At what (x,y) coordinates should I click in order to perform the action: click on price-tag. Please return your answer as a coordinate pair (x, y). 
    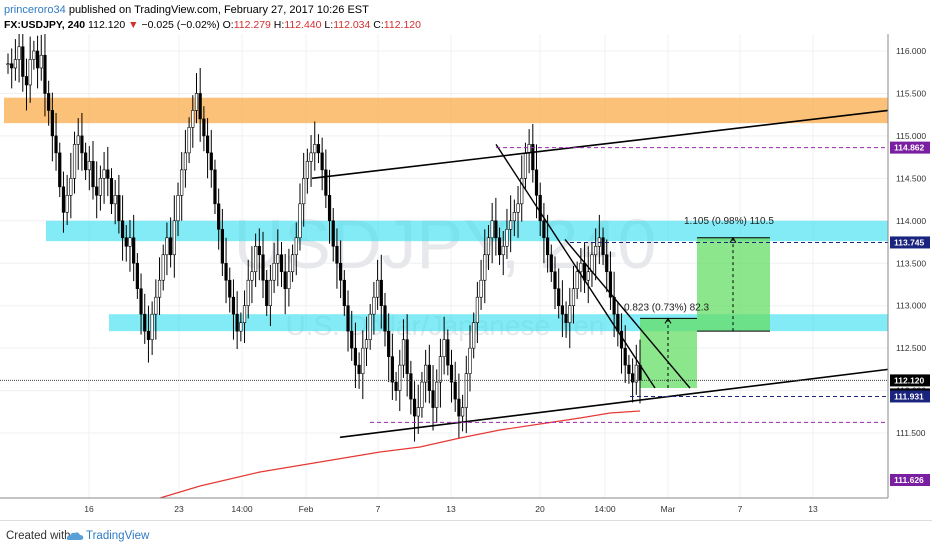
    Looking at the image, I should click on (910, 242).